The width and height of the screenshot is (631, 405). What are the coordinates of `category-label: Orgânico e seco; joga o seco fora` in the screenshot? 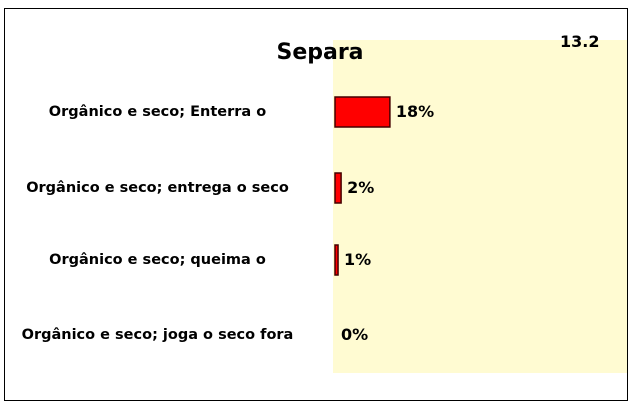 It's located at (157, 335).